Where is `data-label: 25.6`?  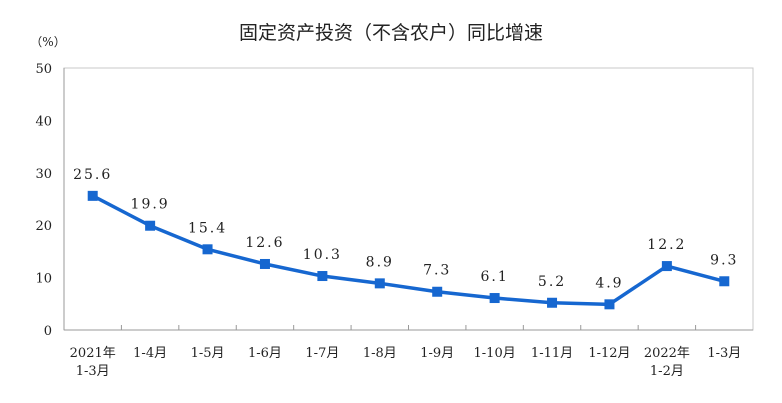
data-label: 25.6 is located at coordinates (92, 175).